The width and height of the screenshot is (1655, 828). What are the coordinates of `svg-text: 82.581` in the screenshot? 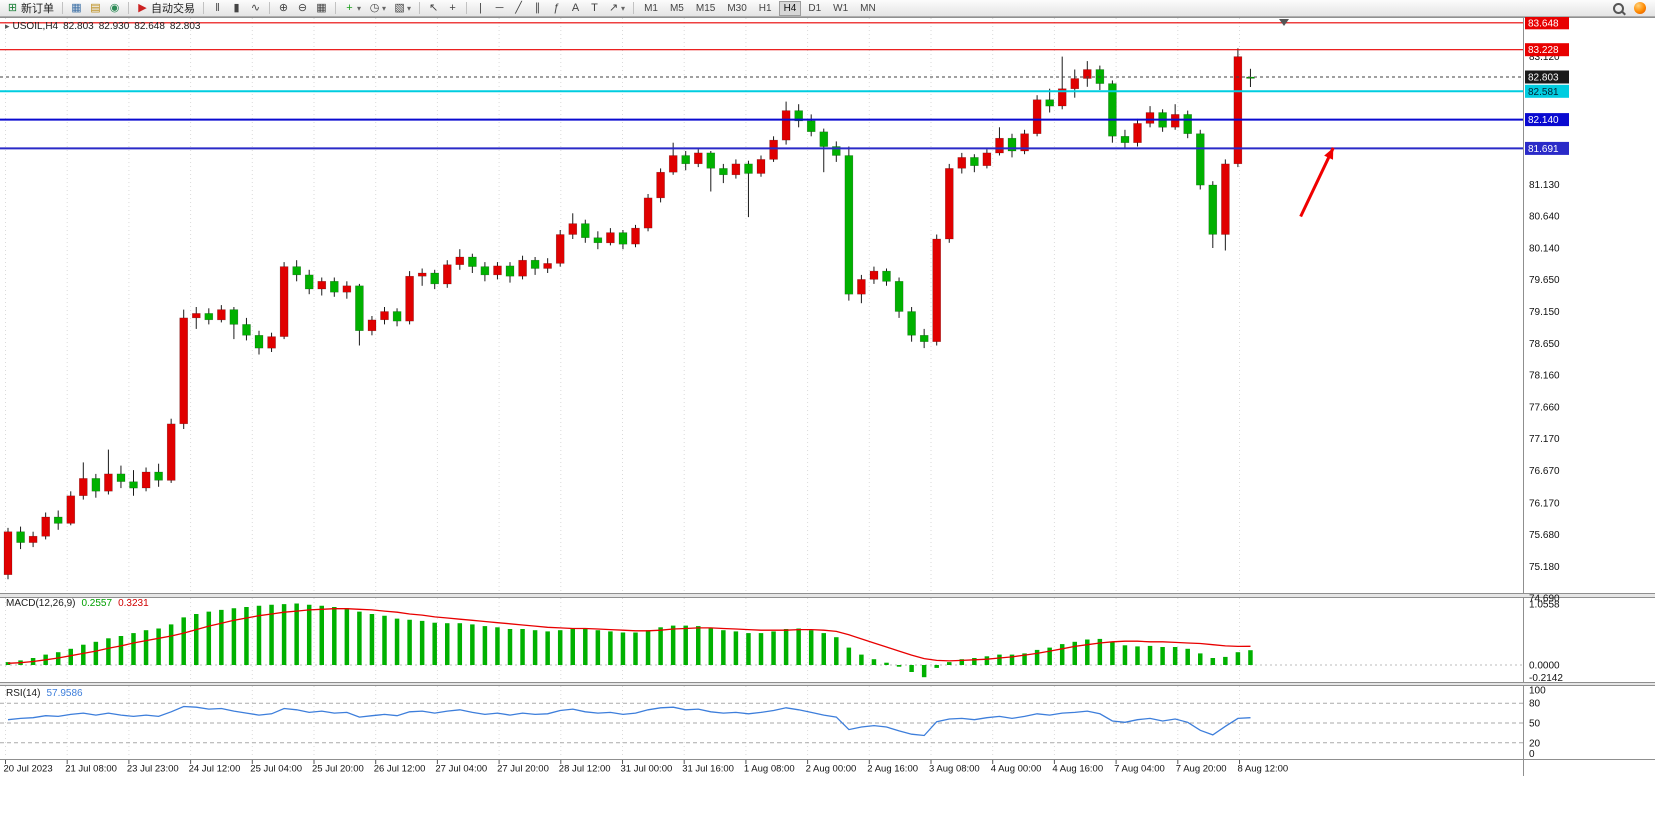 It's located at (1543, 92).